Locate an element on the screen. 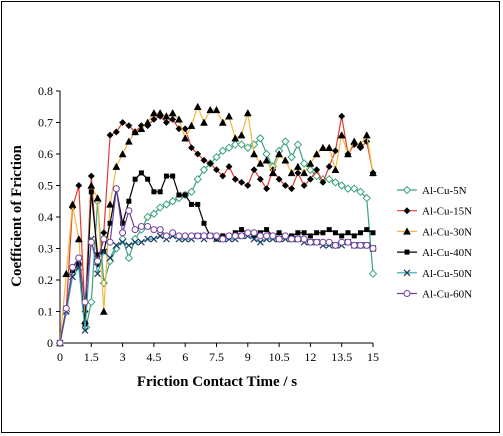 The height and width of the screenshot is (436, 503). x-tick-label: 7.5 is located at coordinates (216, 357).